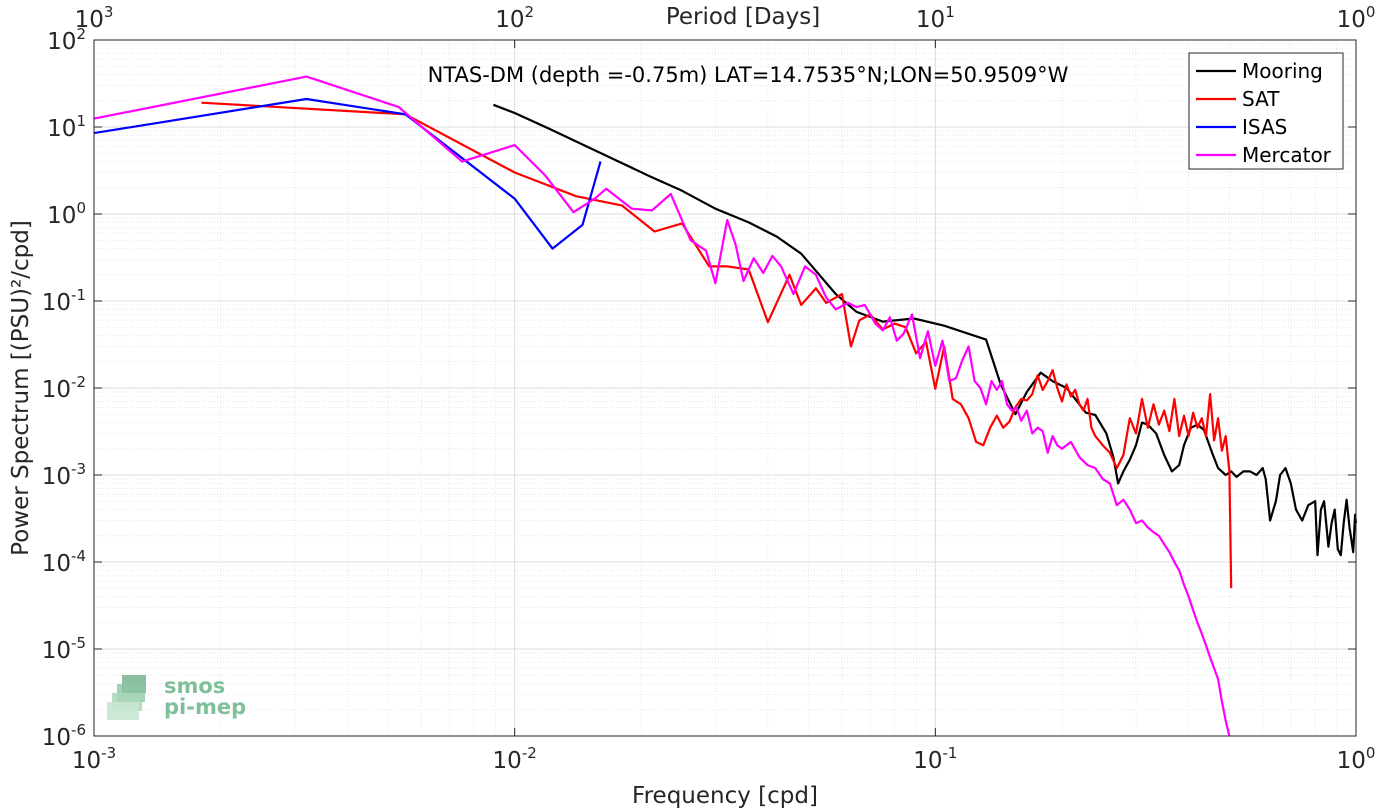 This screenshot has width=1377, height=809. What do you see at coordinates (64, 301) in the screenshot?
I see `y-tick-label: 10⁻¹` at bounding box center [64, 301].